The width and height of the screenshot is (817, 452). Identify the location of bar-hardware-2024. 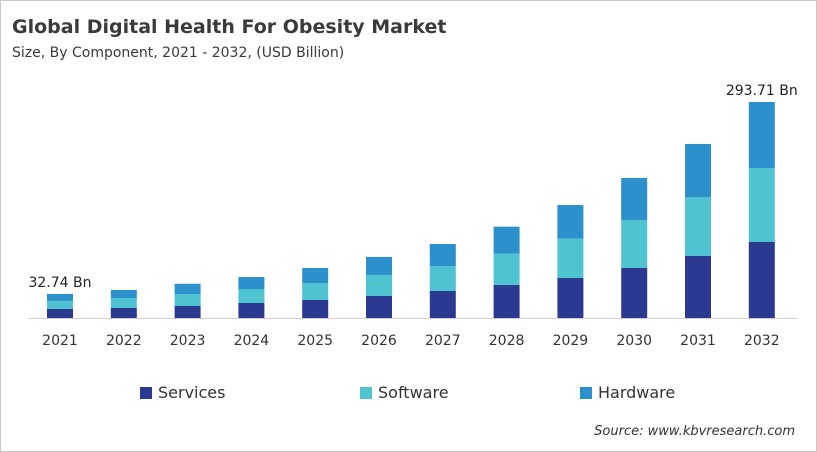
(251, 283).